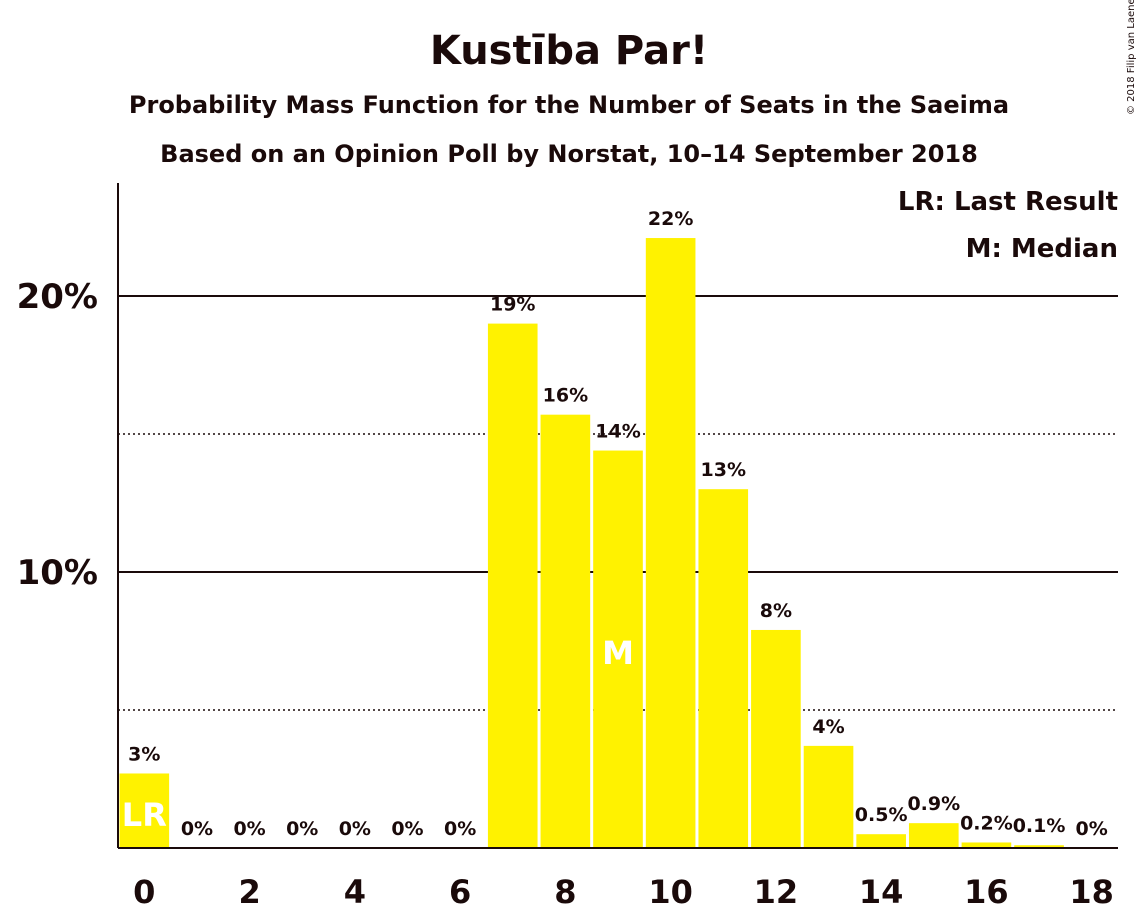 The image size is (1139, 924). I want to click on x-tick-label: 8, so click(565, 892).